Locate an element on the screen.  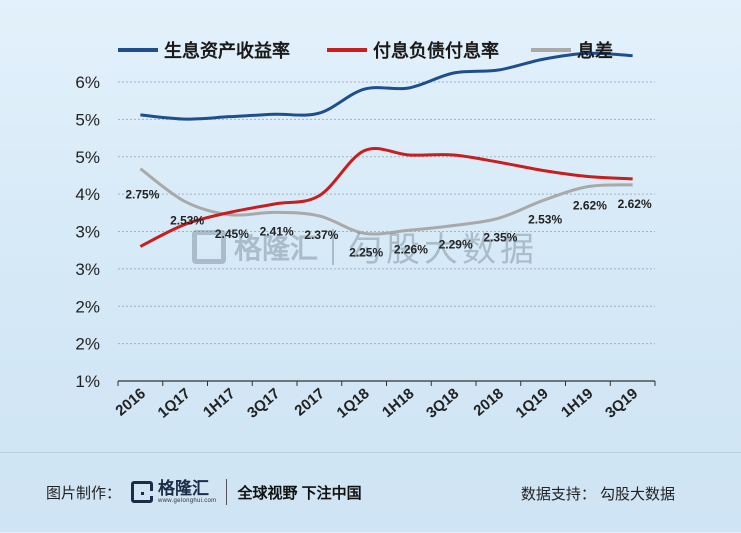
y-tick-label: 6% is located at coordinates (87, 82).